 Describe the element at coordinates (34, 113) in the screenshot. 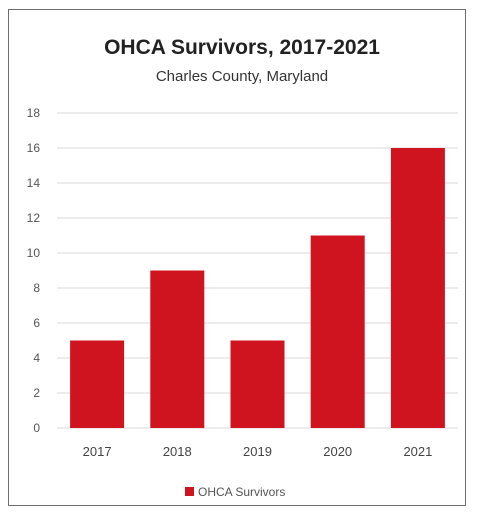

I see `y-tick-label: 18` at that location.